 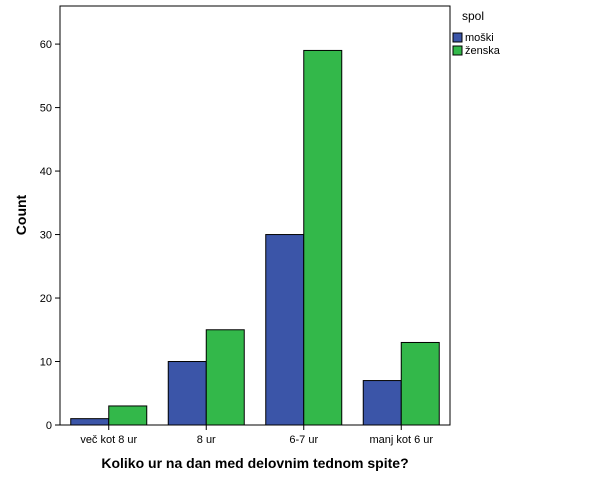 What do you see at coordinates (46, 363) in the screenshot?
I see `y-tick-label: 10` at bounding box center [46, 363].